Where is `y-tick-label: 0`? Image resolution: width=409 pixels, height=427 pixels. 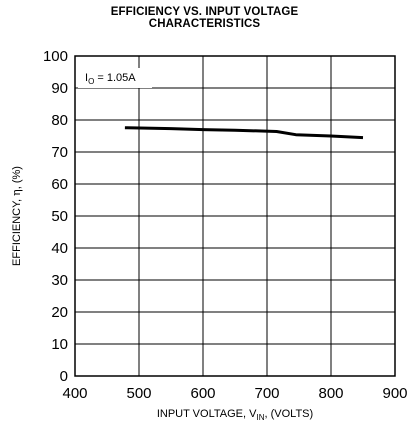
y-tick-label: 0 is located at coordinates (64, 376).